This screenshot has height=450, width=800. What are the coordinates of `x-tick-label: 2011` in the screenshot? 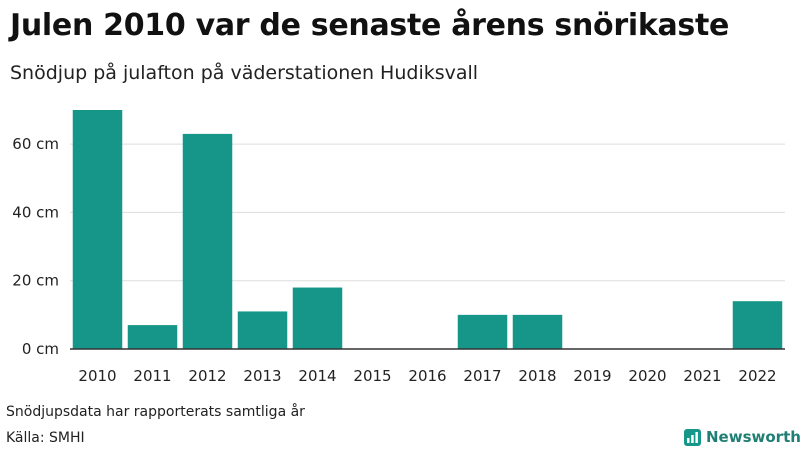 It's located at (152, 376).